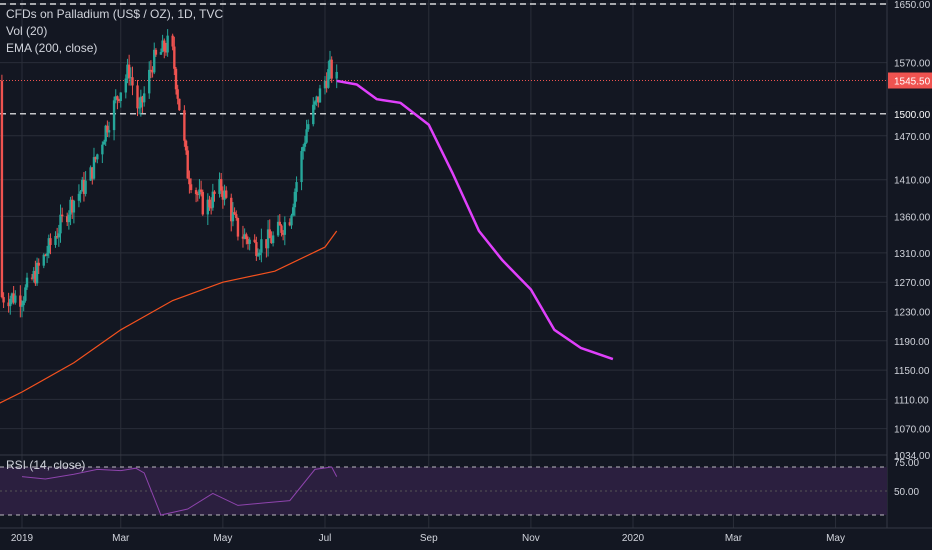 The width and height of the screenshot is (932, 550). What do you see at coordinates (912, 371) in the screenshot?
I see `price-tick-label: 1150.00` at bounding box center [912, 371].